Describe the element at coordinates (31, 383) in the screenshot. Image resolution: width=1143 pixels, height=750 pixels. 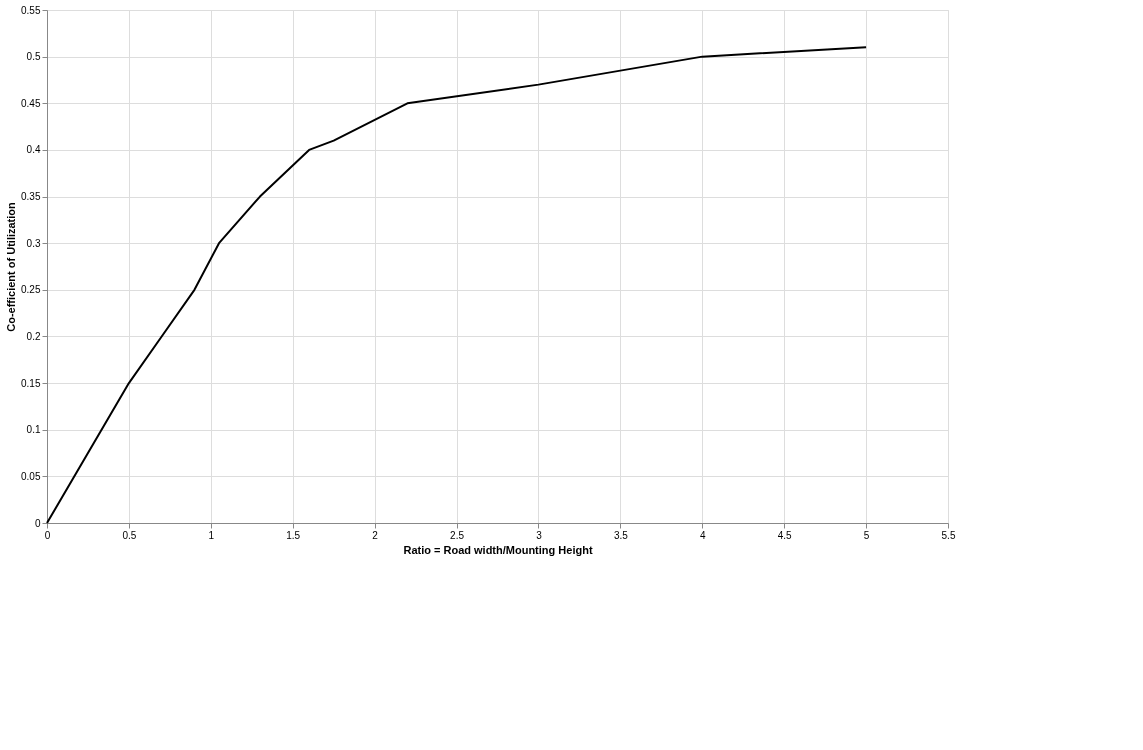
I see `y-tick-label: 0.15` at that location.